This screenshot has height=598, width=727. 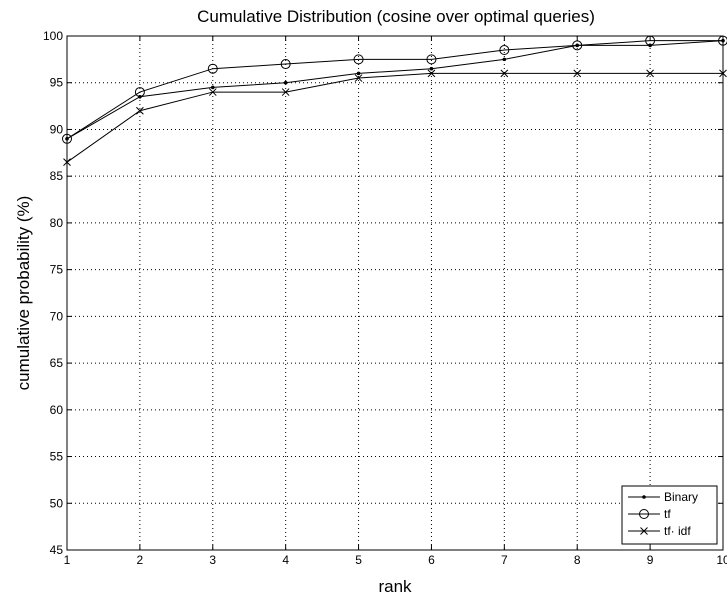 I want to click on x-tick-label: 5, so click(x=358, y=560).